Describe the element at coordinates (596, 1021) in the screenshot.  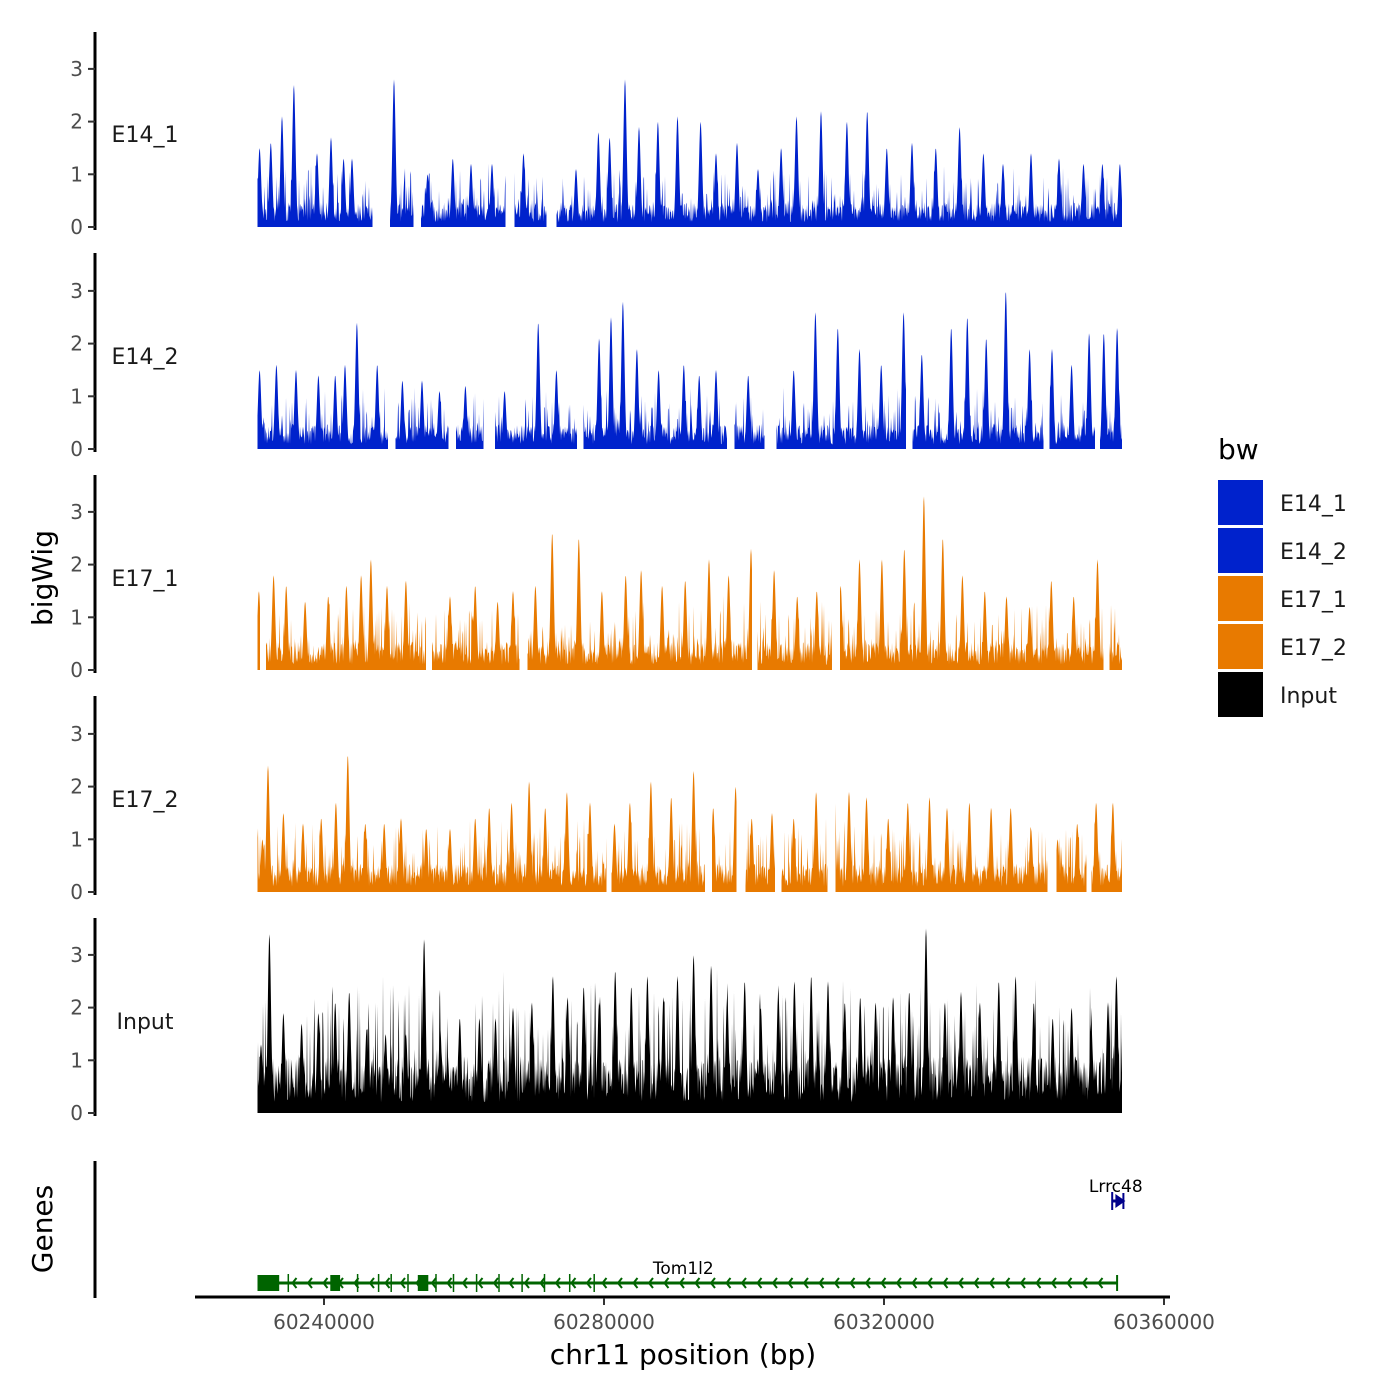
I see `track-panel-input: Input 0 1 2 3` at that location.